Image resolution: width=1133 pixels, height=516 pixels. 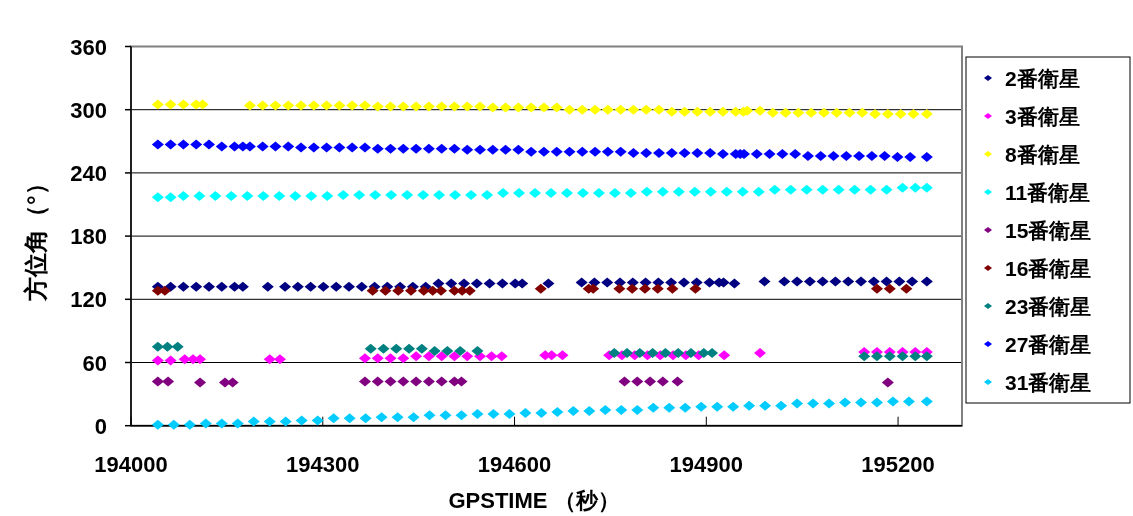 What do you see at coordinates (1048, 192) in the screenshot?
I see `legend-label: 11番衛星` at bounding box center [1048, 192].